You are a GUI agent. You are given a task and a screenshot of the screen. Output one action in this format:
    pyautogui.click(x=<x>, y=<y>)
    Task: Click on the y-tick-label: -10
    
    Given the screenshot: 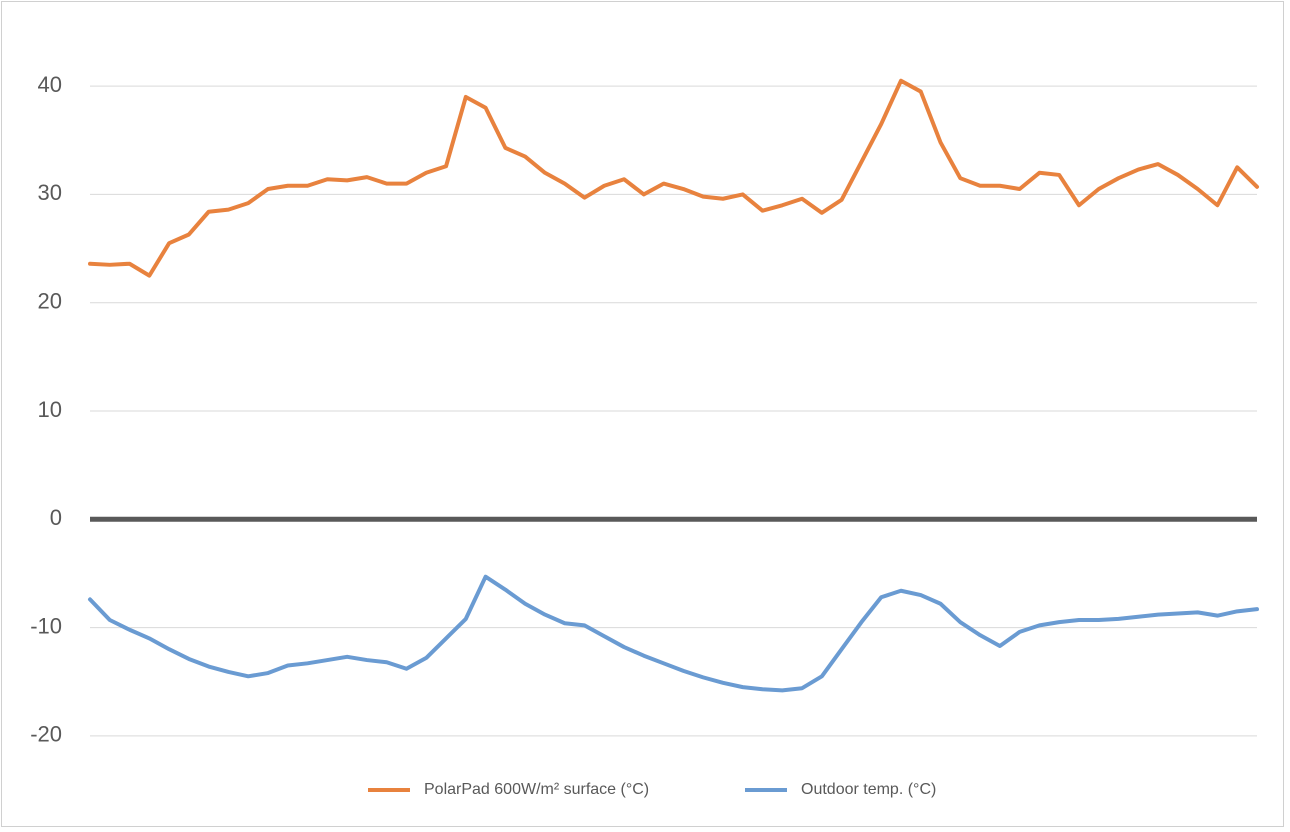 What is the action you would take?
    pyautogui.click(x=46, y=625)
    